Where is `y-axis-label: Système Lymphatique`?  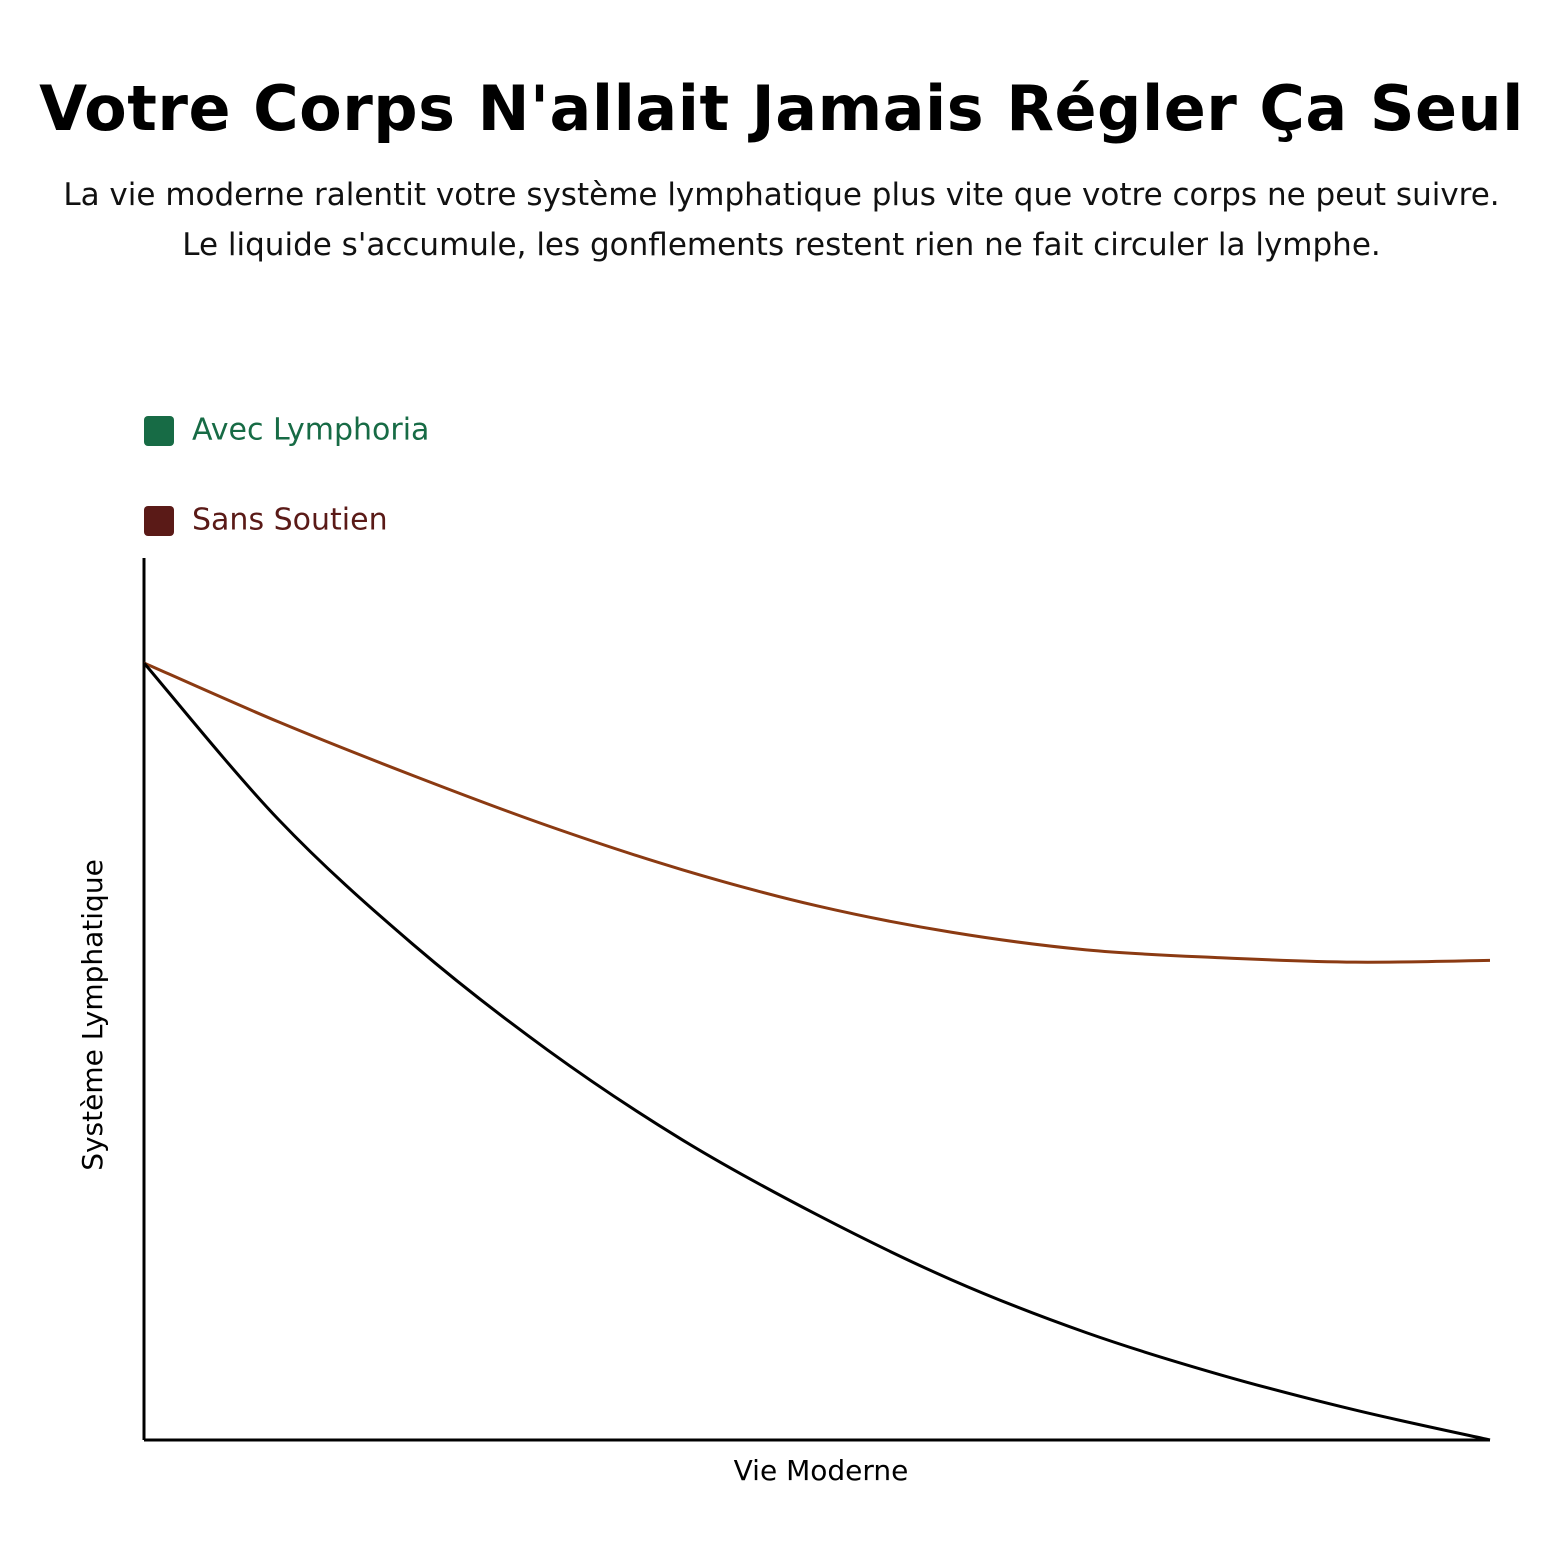
y-axis-label: Système Lymphatique is located at coordinates (92, 1015).